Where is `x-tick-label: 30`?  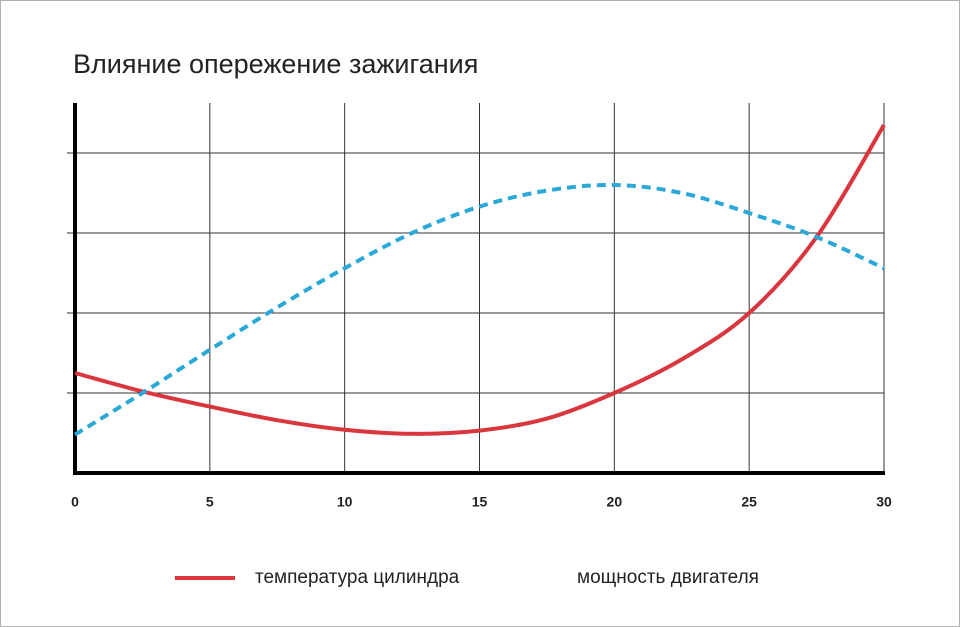 x-tick-label: 30 is located at coordinates (884, 502).